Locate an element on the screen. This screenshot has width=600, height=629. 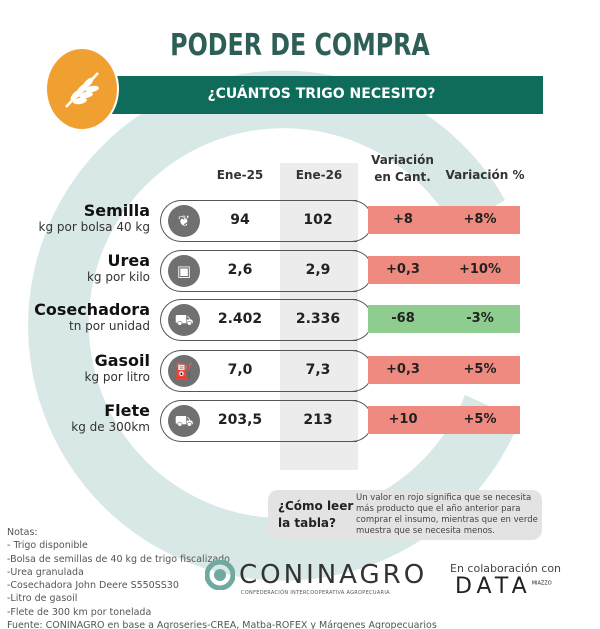
subtitle: ¿CUÁNTOS TRIGO NECESITO? is located at coordinates (321, 94).